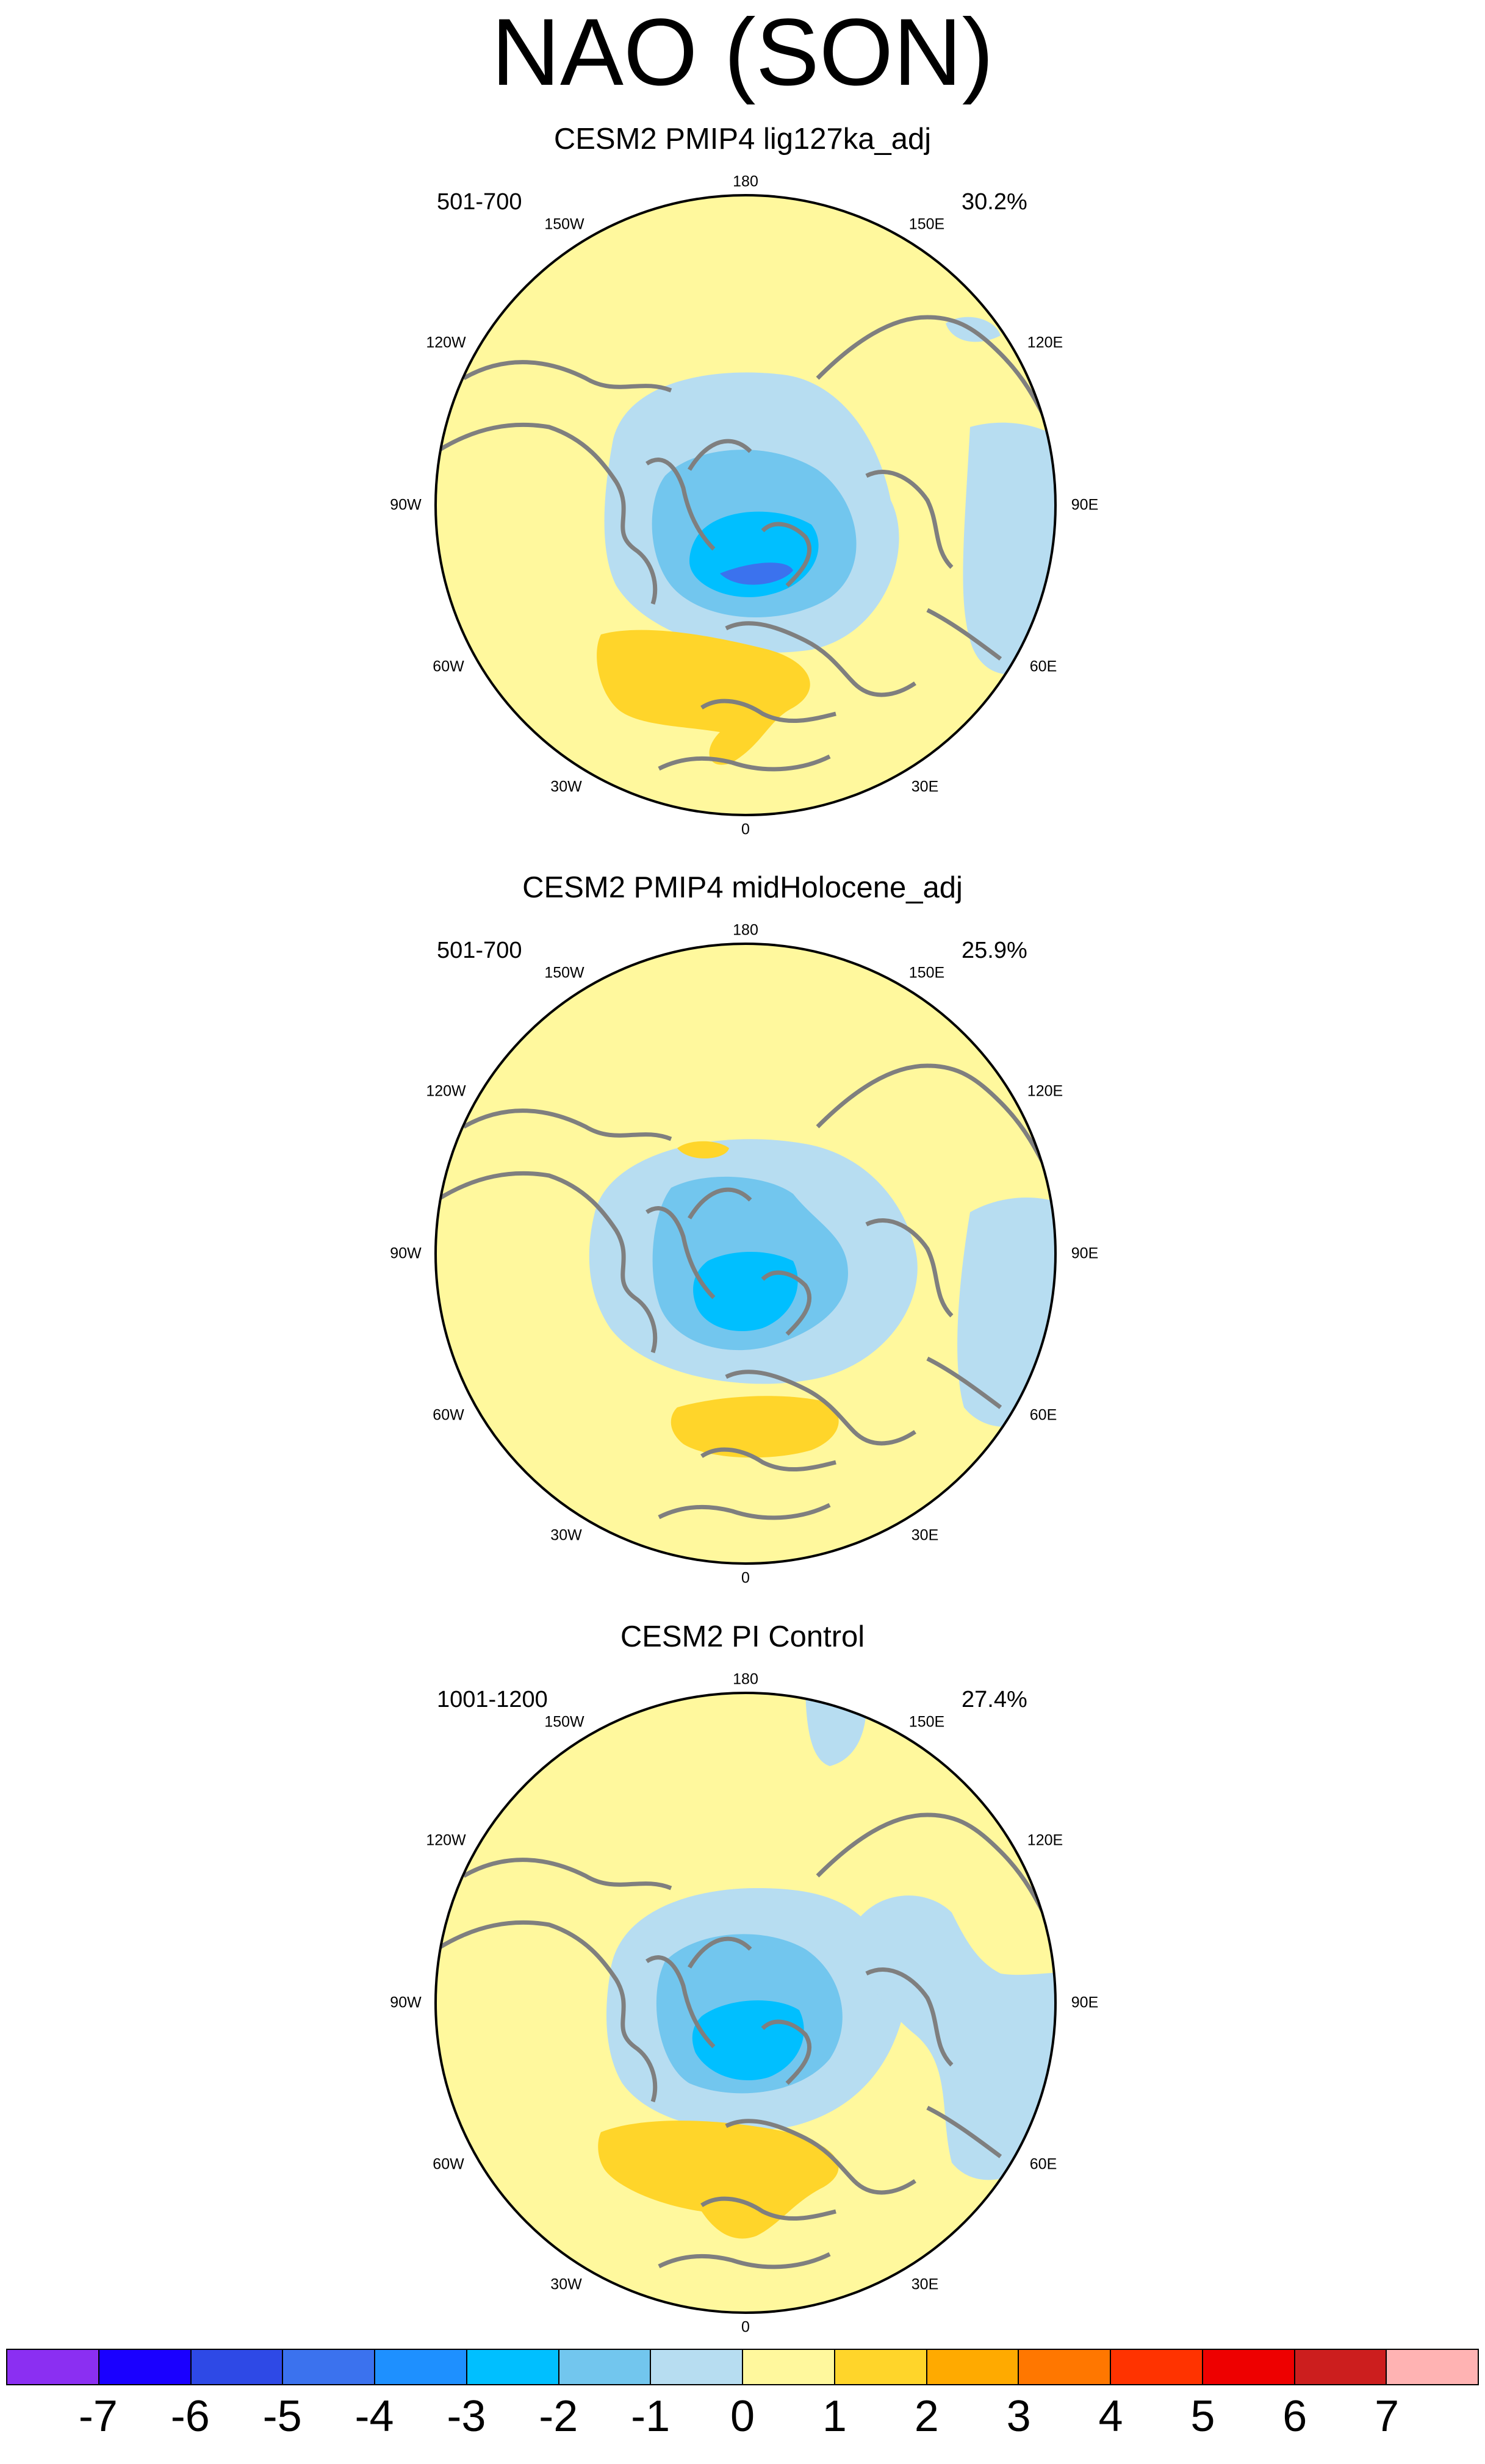  I want to click on colorbar-tick-label: -1, so click(651, 2416).